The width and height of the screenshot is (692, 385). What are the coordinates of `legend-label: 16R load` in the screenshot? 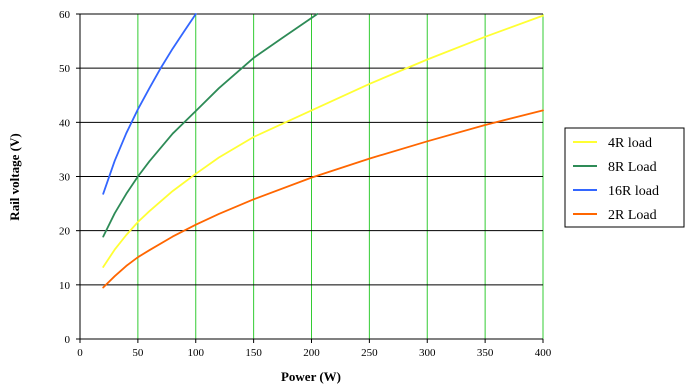 It's located at (633, 191).